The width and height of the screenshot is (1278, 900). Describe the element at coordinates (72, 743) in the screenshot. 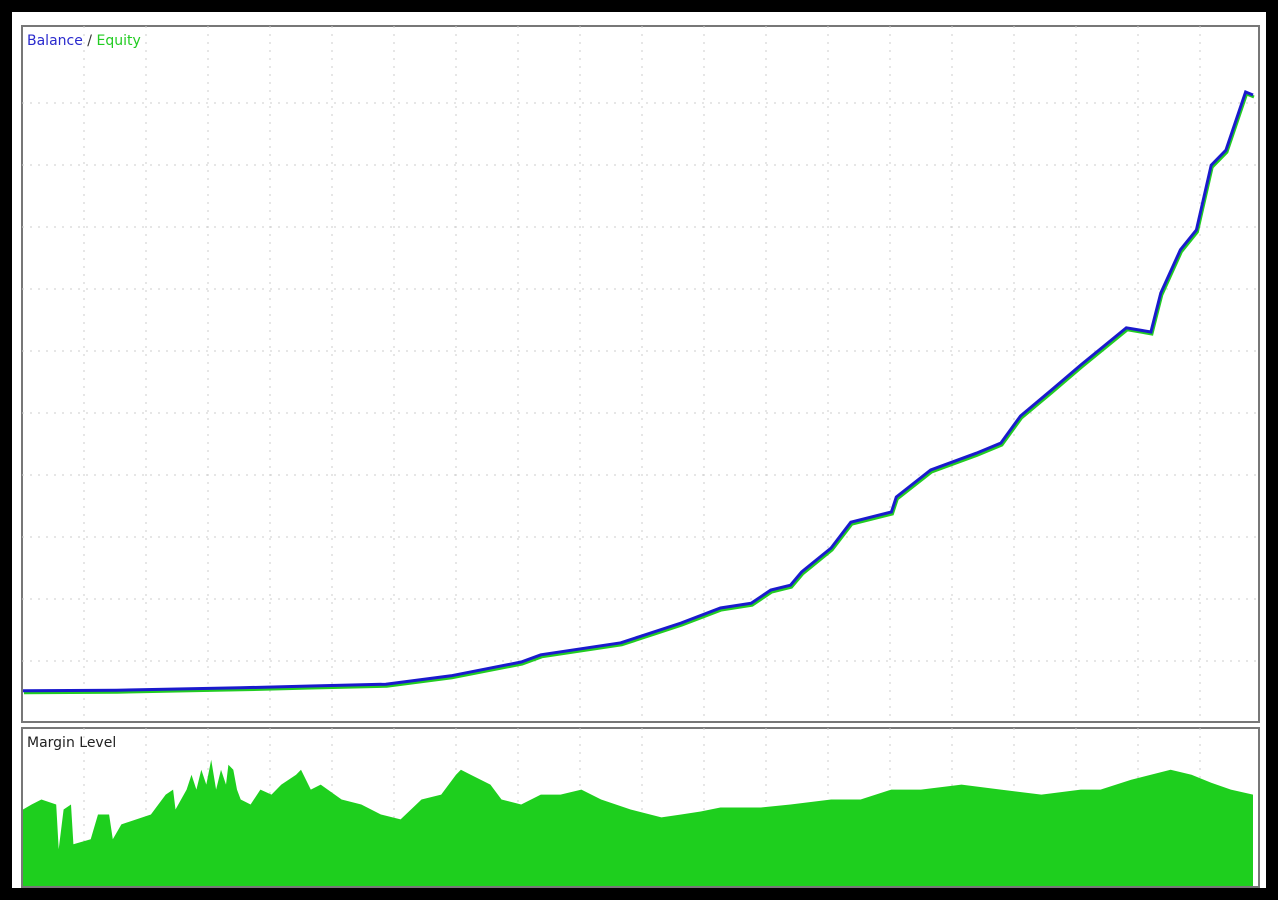

I see `margin-level-title: Margin Level` at that location.